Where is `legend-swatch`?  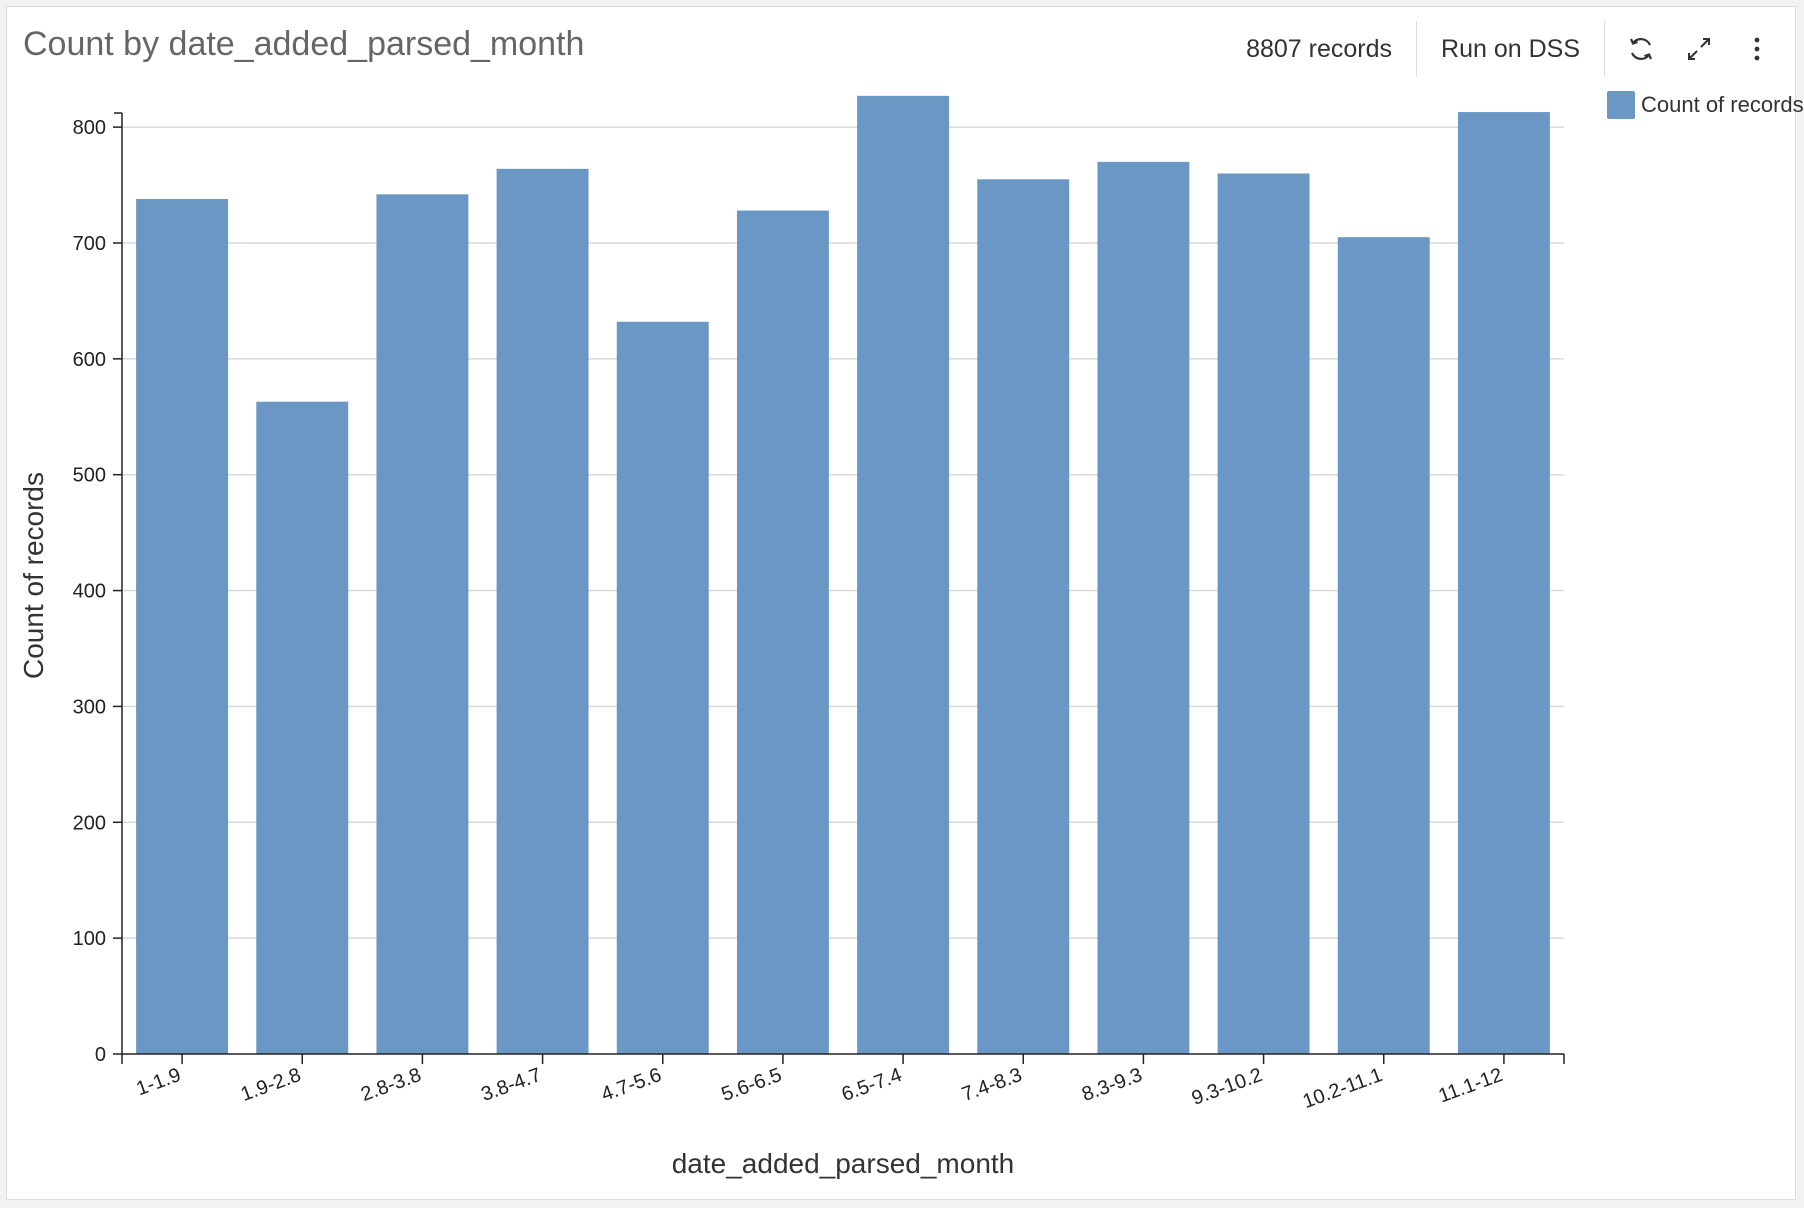 legend-swatch is located at coordinates (1621, 105).